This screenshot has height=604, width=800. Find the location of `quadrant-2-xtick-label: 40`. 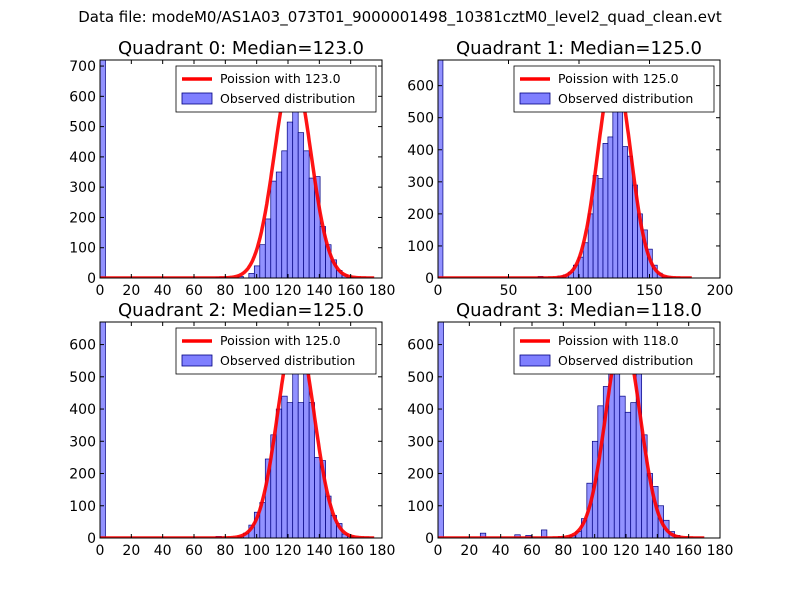

quadrant-2-xtick-label: 40 is located at coordinates (163, 551).